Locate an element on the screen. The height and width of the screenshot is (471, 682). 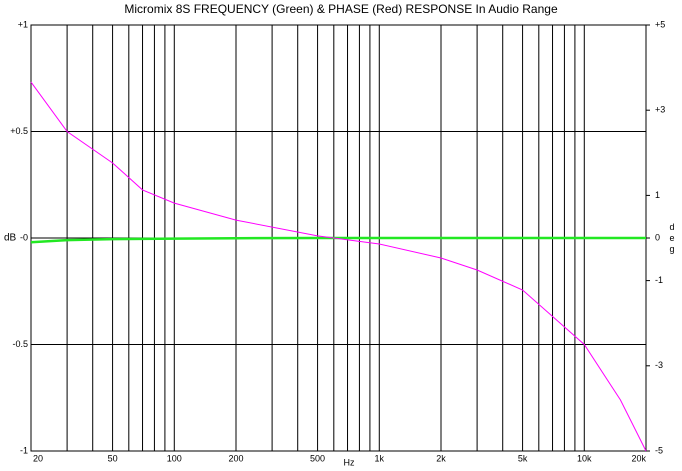
x-tick-label: 5k is located at coordinates (523, 458).